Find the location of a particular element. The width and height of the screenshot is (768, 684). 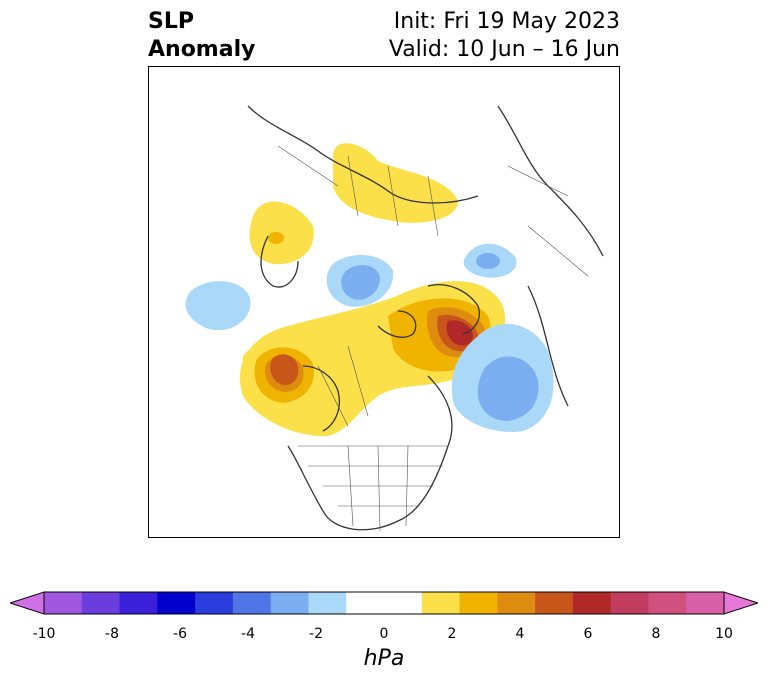

title-type: Anomaly is located at coordinates (202, 49).